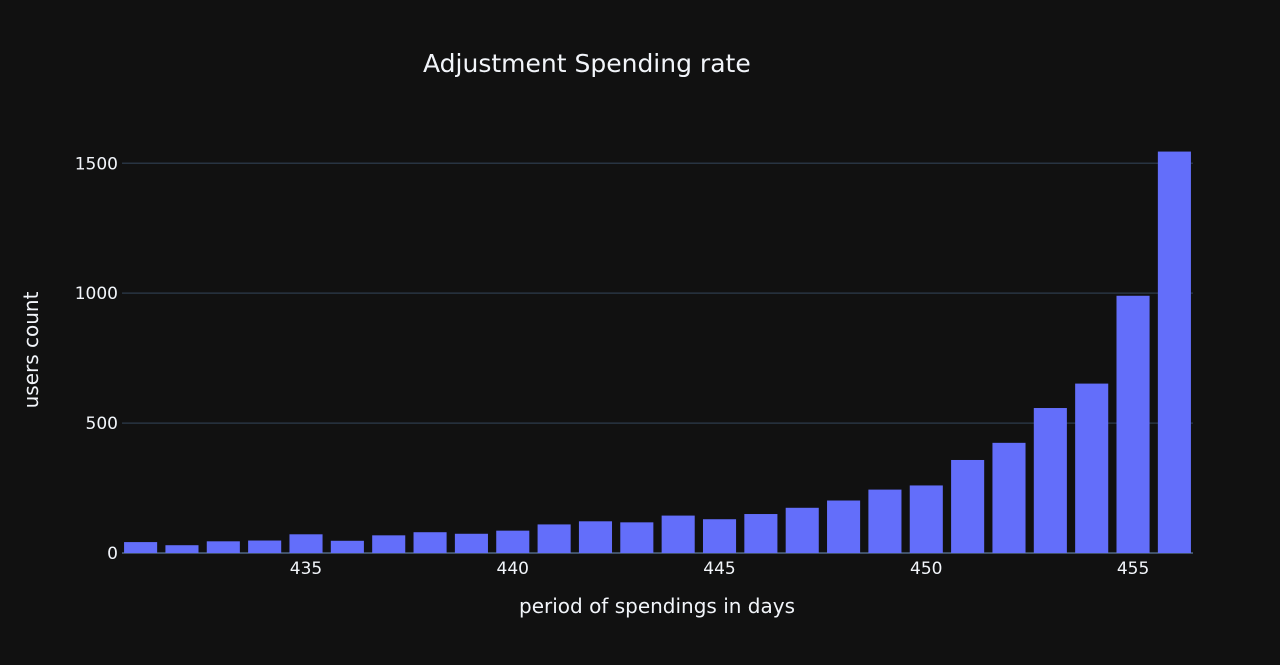 The height and width of the screenshot is (665, 1280). Describe the element at coordinates (306, 569) in the screenshot. I see `x-tick-label: 435` at that location.